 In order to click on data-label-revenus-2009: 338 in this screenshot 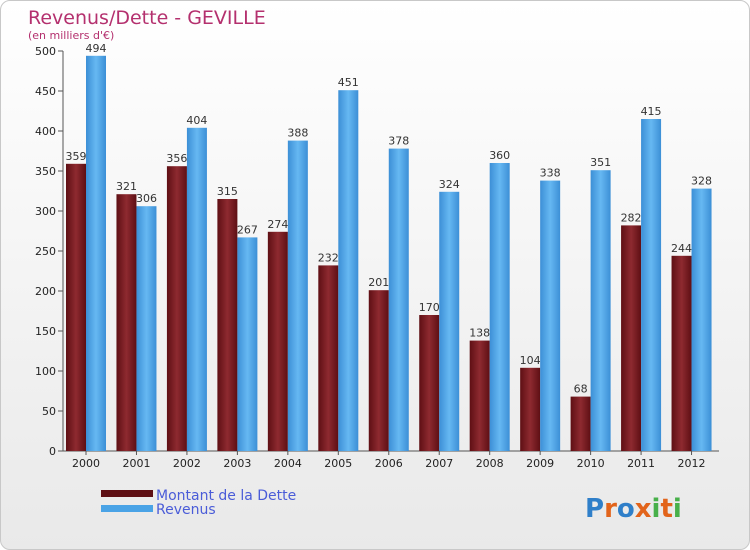, I will do `click(550, 173)`.